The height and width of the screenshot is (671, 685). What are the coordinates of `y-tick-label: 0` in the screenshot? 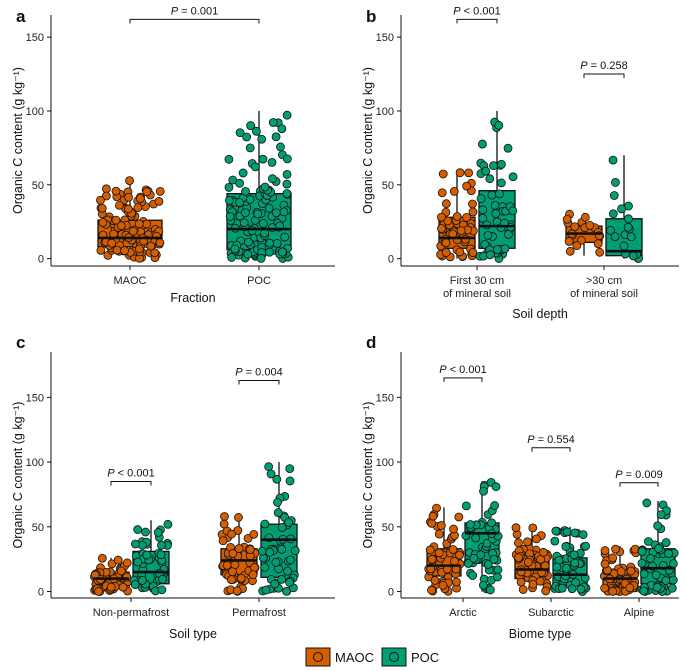 It's located at (41, 260).